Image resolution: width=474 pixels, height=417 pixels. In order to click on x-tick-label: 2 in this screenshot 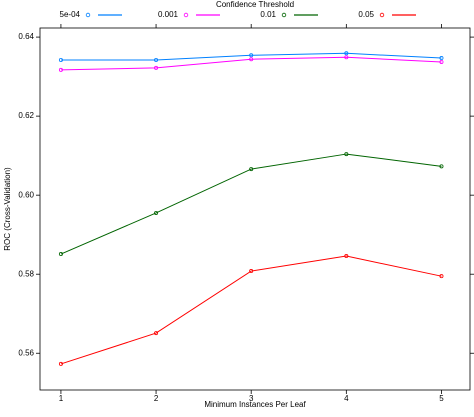, I will do `click(156, 398)`.